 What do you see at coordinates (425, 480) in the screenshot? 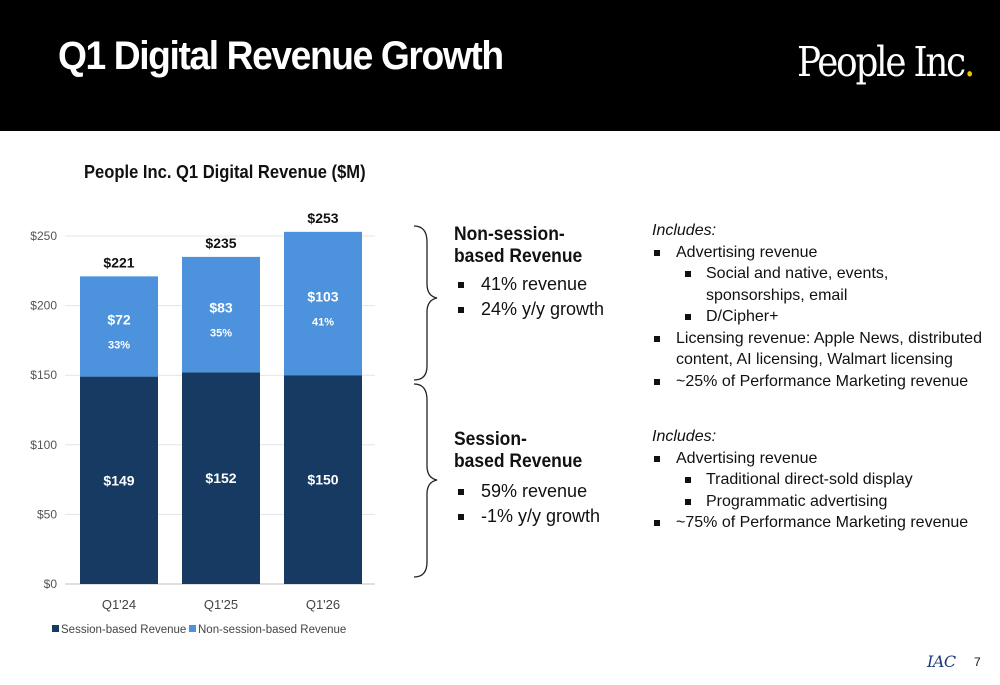
I see `session-brace` at bounding box center [425, 480].